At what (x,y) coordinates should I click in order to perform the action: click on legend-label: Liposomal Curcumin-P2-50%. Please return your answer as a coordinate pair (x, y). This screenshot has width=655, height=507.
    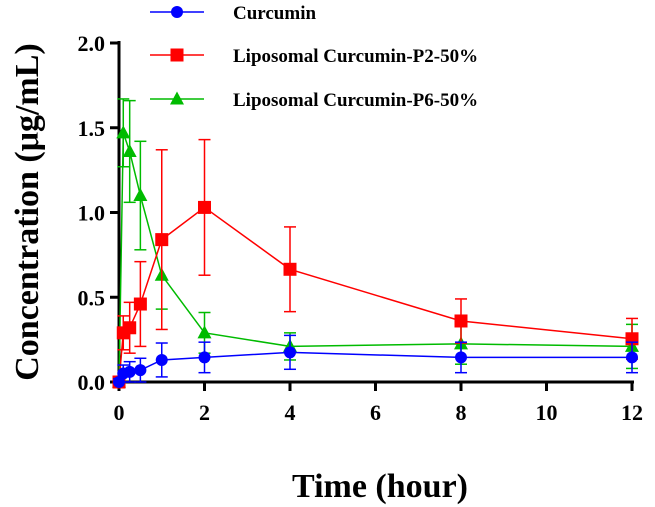
    Looking at the image, I should click on (355, 56).